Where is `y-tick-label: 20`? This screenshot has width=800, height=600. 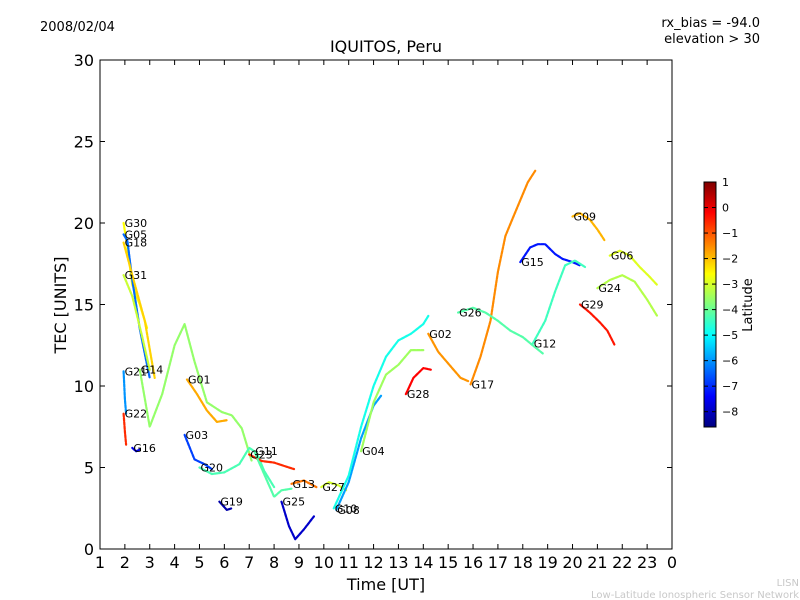
y-tick-label: 20 is located at coordinates (84, 223).